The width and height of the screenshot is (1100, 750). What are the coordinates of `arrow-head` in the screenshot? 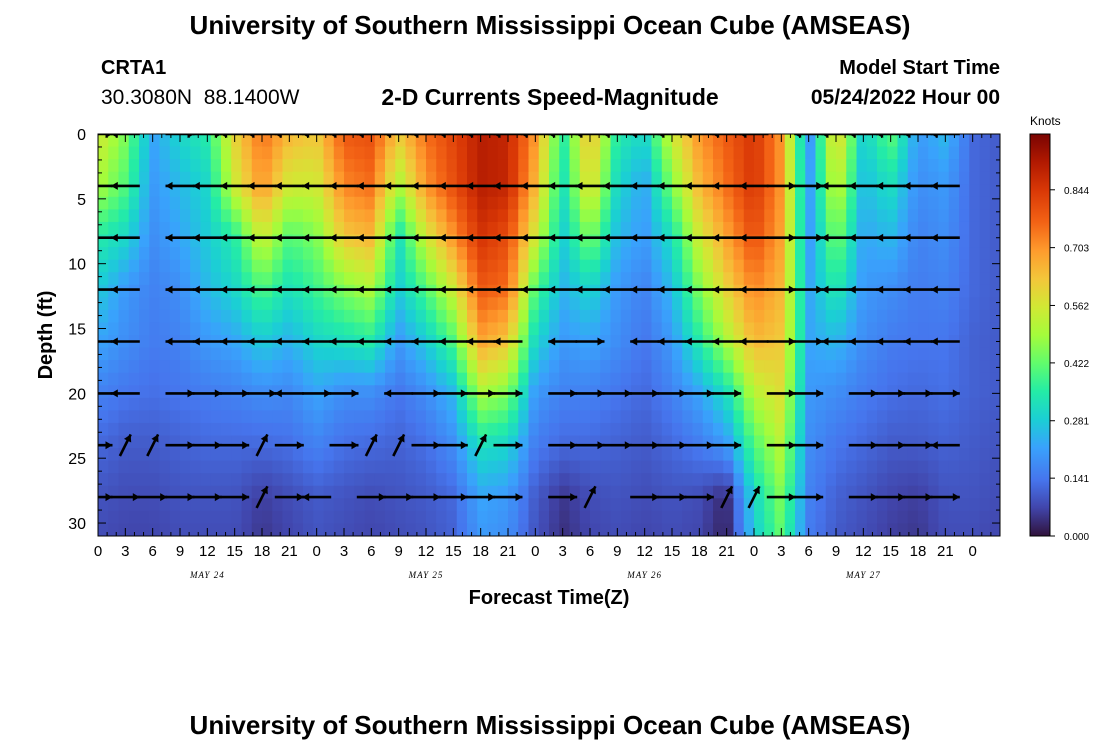 It's located at (628, 445).